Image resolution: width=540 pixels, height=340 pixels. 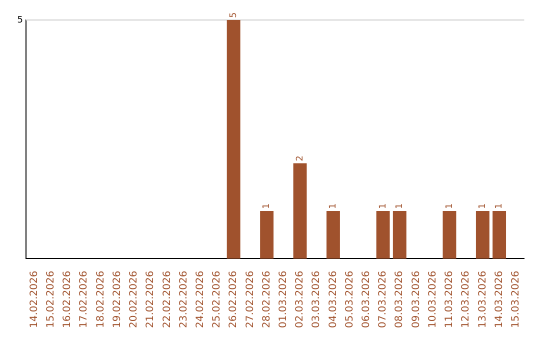 What do you see at coordinates (150, 299) in the screenshot?
I see `x-tick-label: 21.02.2026` at bounding box center [150, 299].